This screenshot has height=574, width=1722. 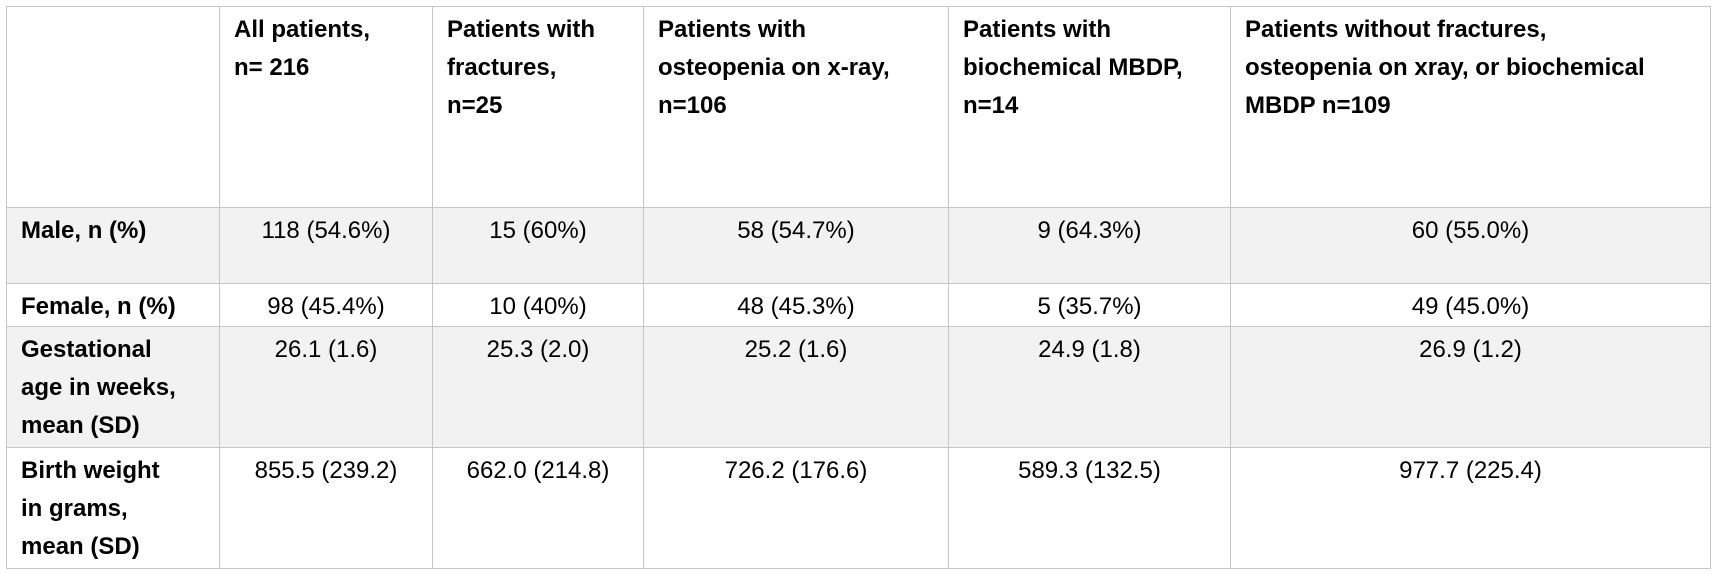 What do you see at coordinates (272, 67) in the screenshot?
I see `header-line: n= 216` at bounding box center [272, 67].